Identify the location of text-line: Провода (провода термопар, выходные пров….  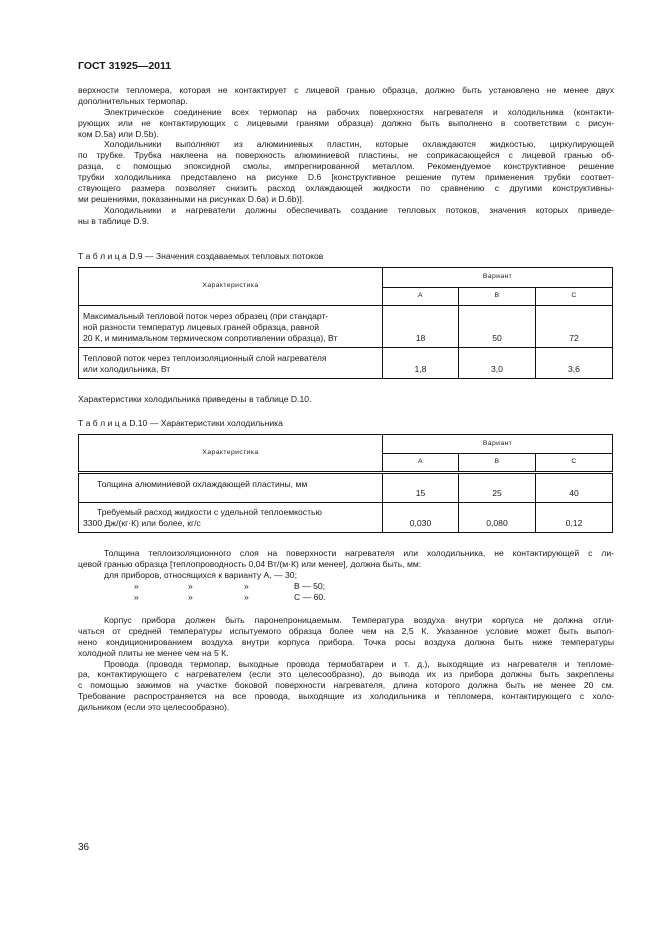
(359, 663).